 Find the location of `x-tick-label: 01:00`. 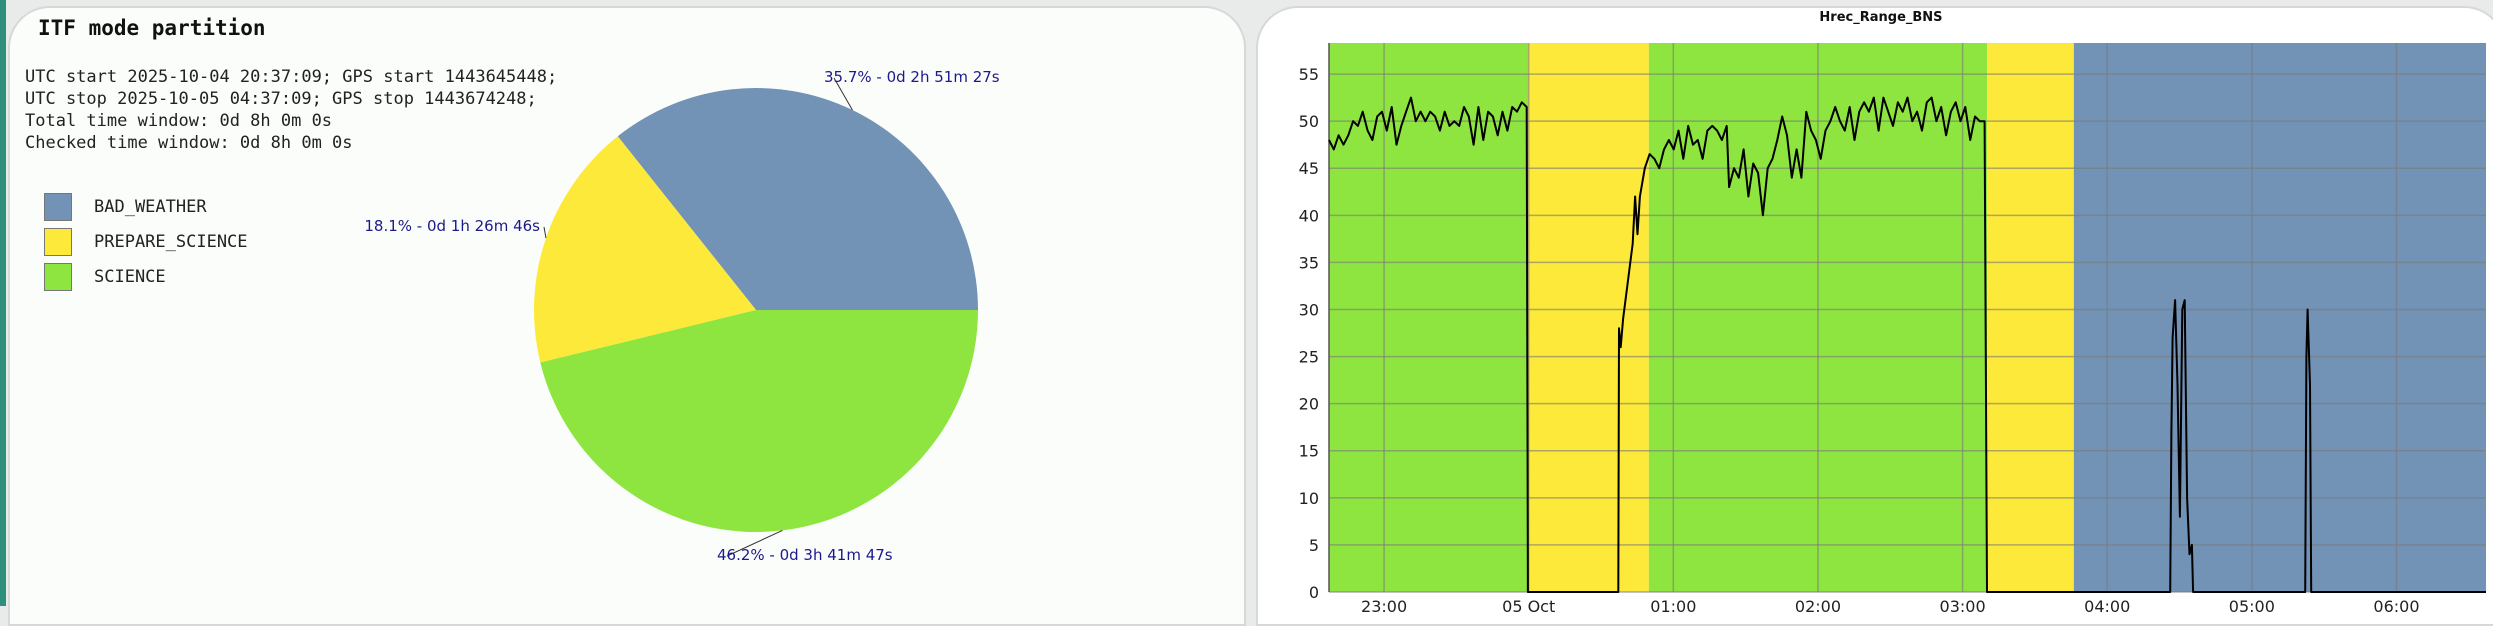

x-tick-label: 01:00 is located at coordinates (1673, 606).